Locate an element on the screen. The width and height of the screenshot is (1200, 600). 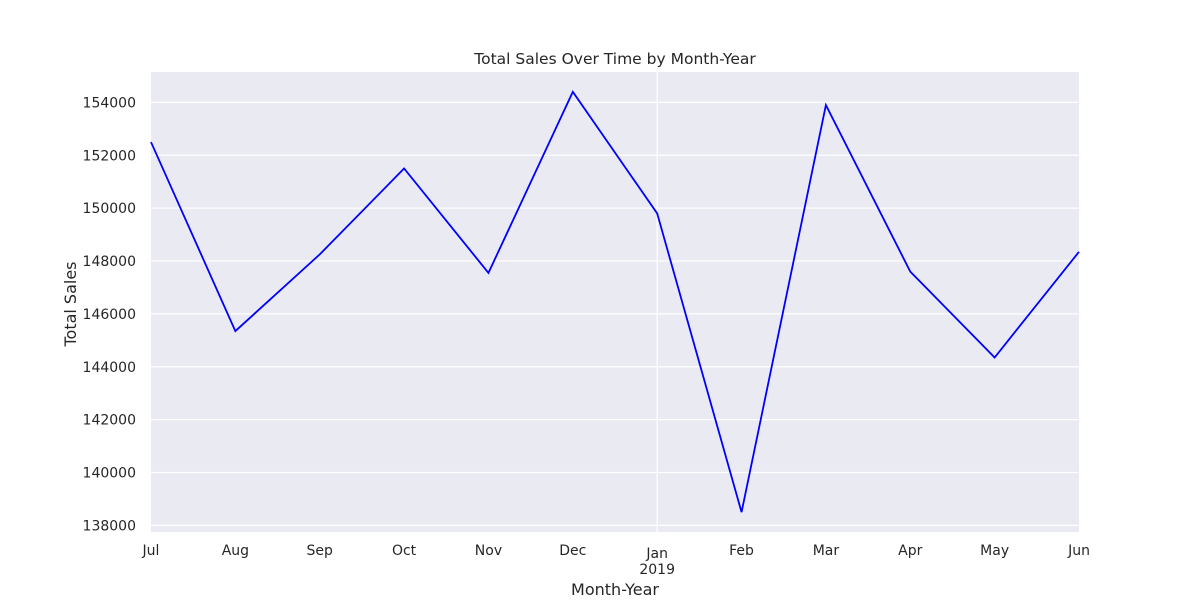
x-tick-label: Dec is located at coordinates (572, 551).